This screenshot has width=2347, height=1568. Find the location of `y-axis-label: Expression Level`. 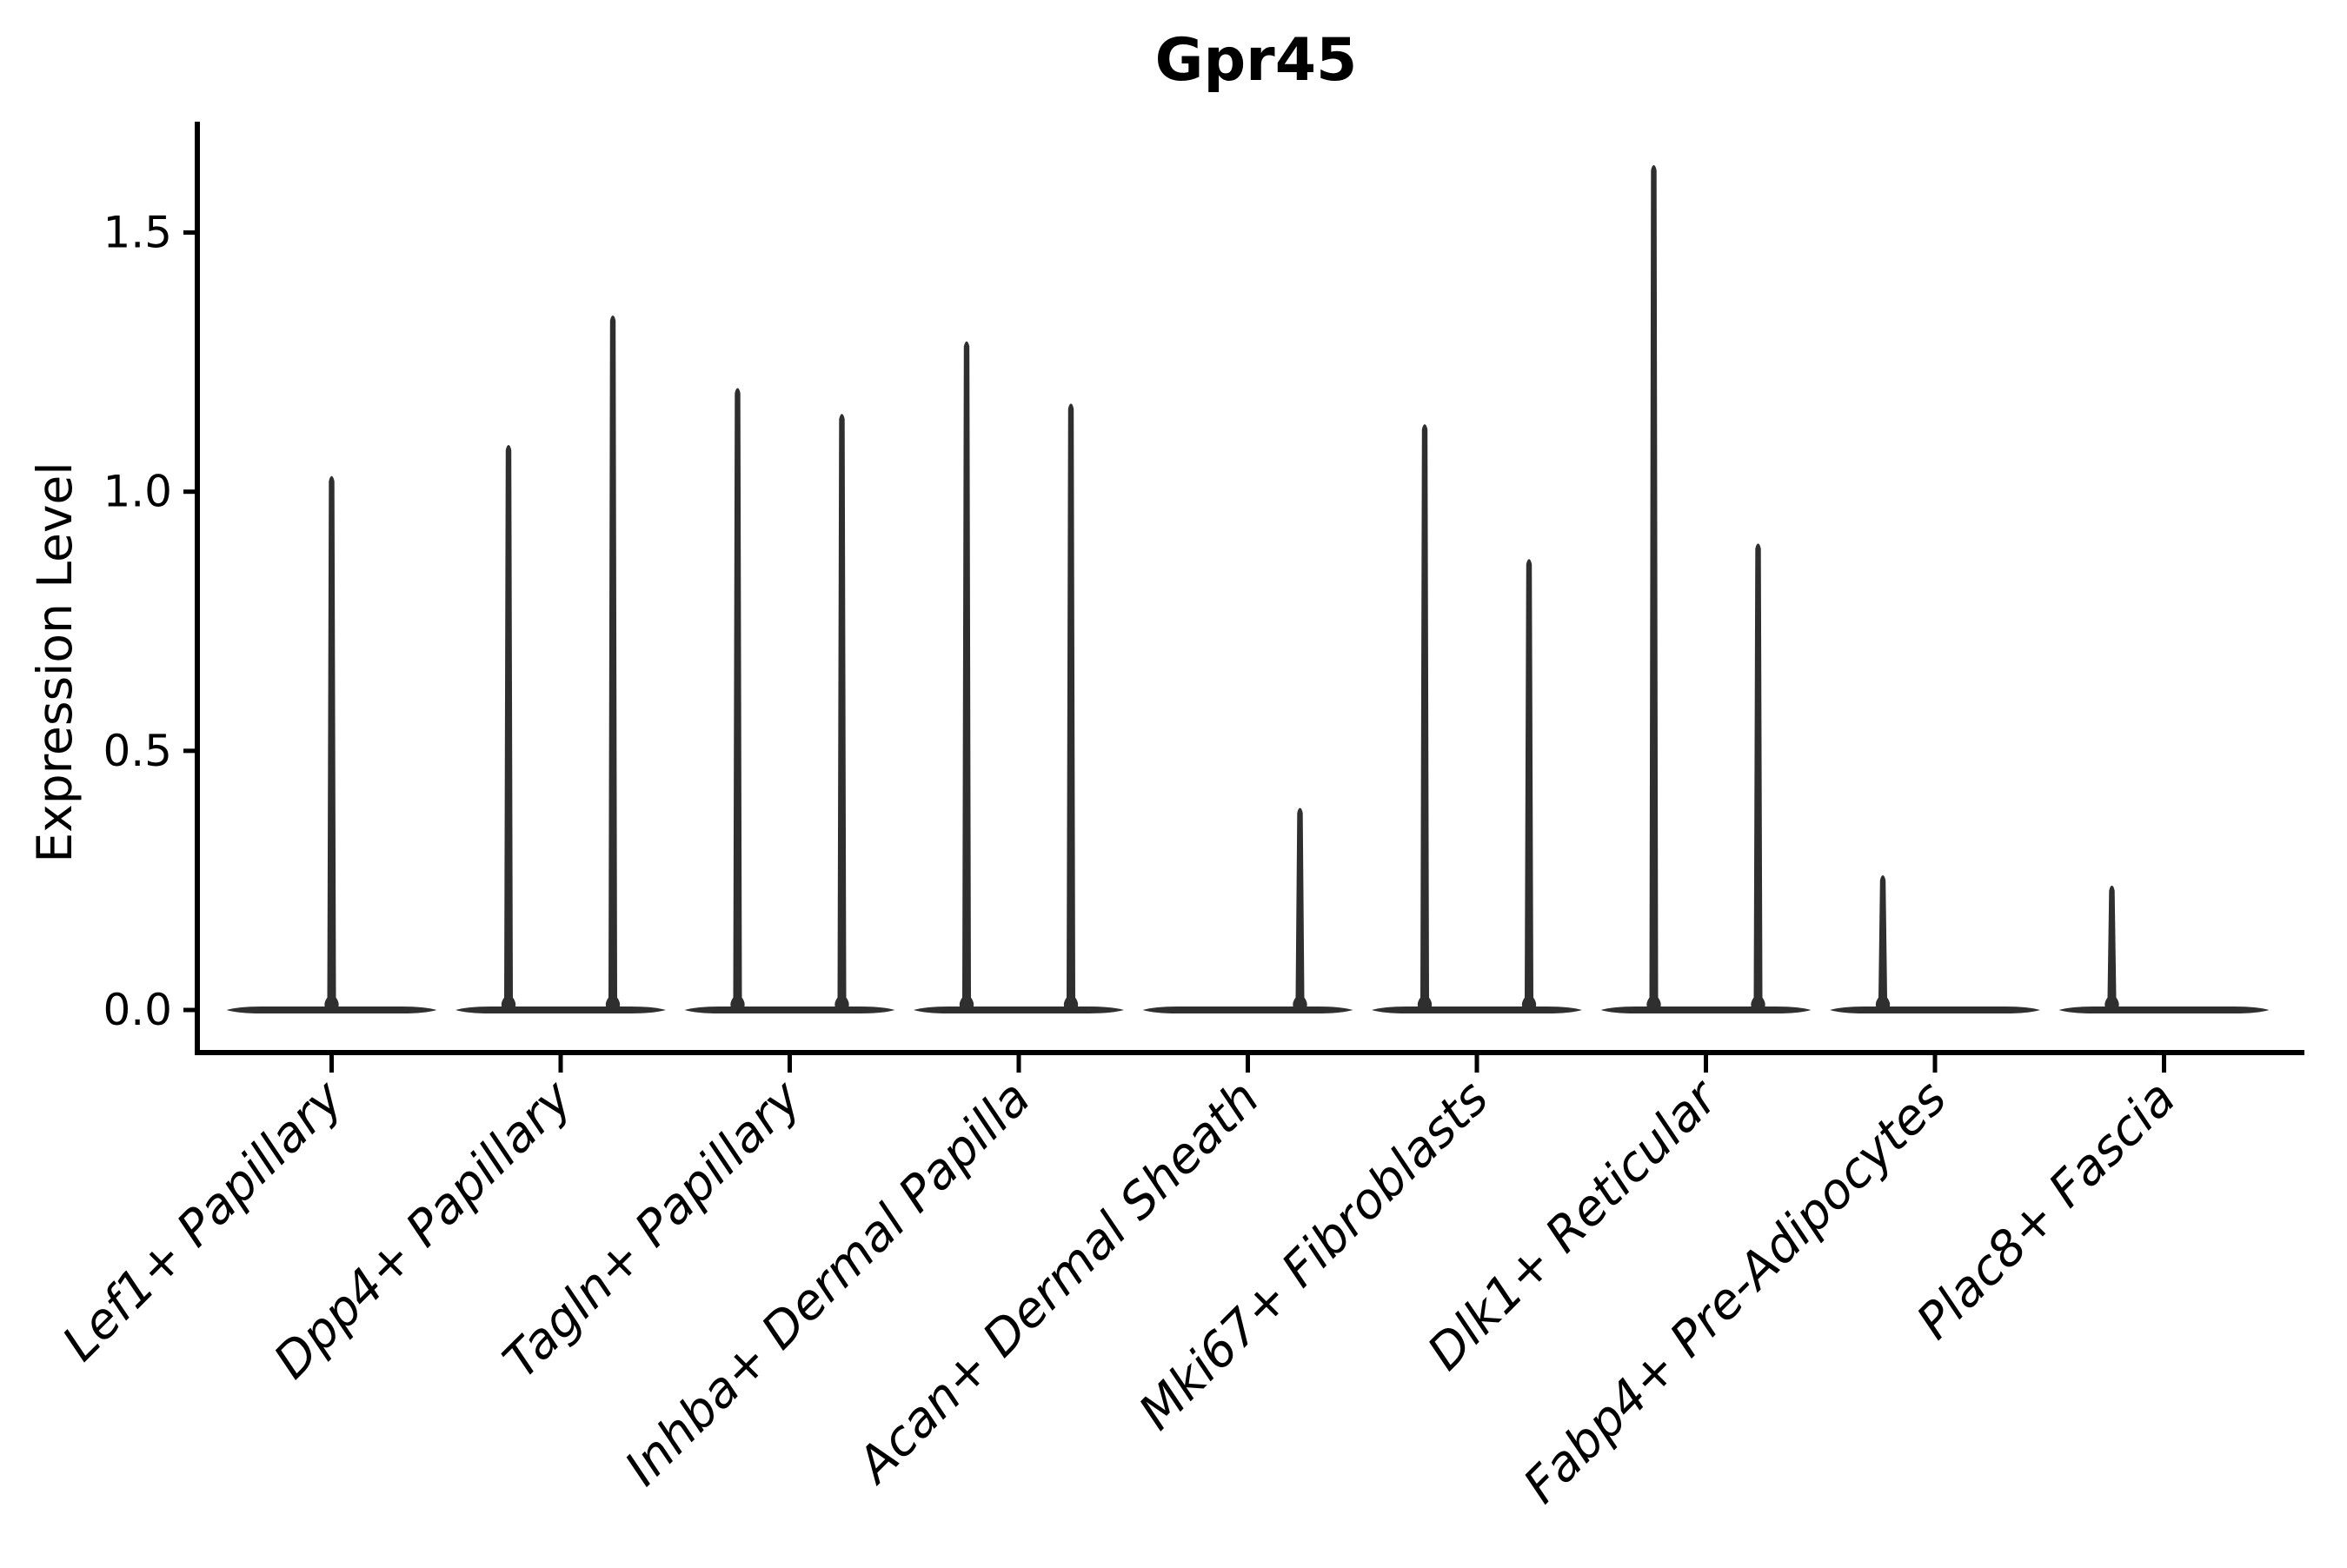

y-axis-label: Expression Level is located at coordinates (55, 662).